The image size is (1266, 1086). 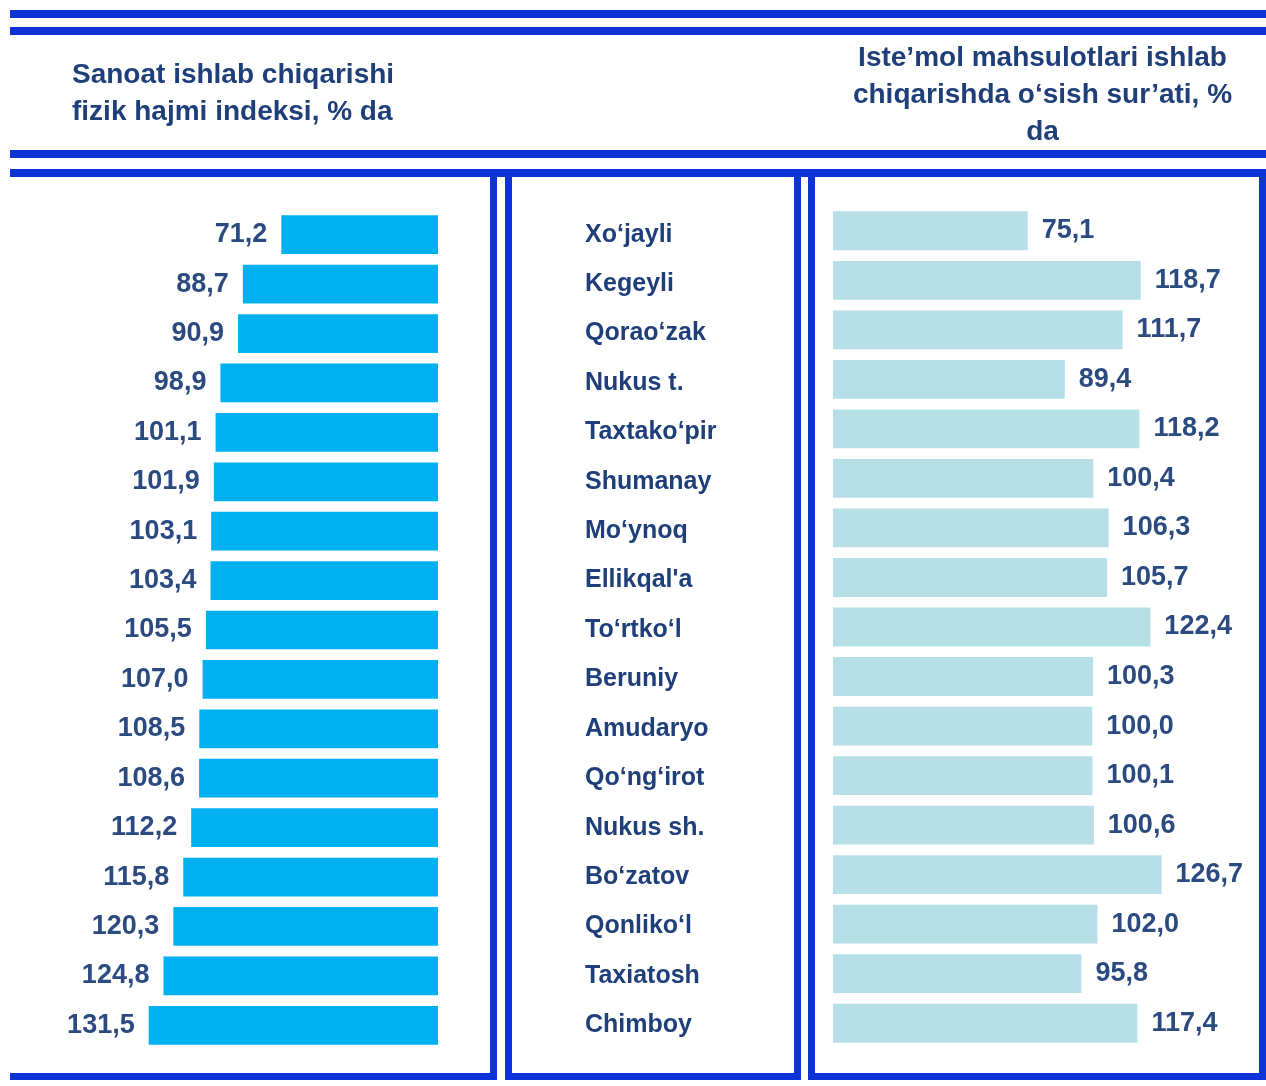 What do you see at coordinates (101, 1023) in the screenshot?
I see `data-label: 131,5` at bounding box center [101, 1023].